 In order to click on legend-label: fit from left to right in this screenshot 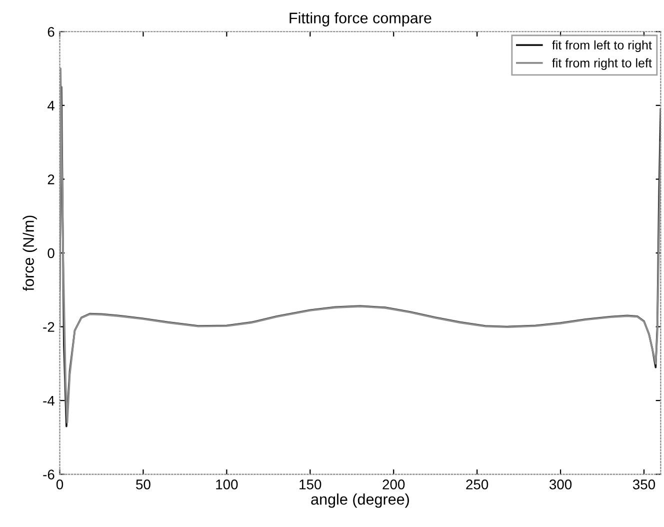, I will do `click(602, 46)`.